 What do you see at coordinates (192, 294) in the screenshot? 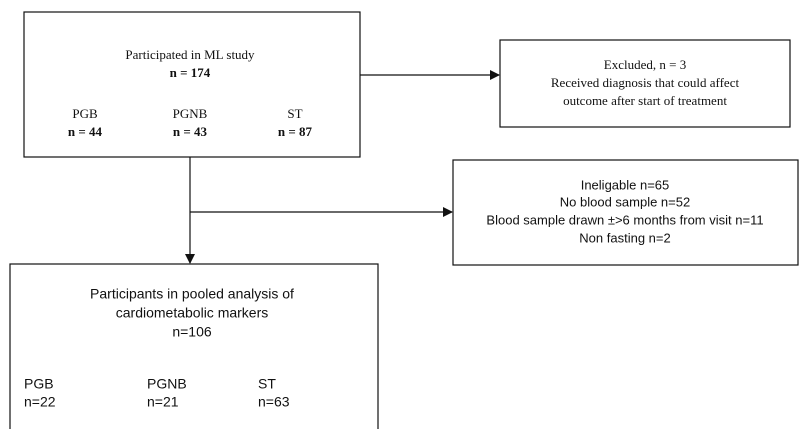
I see `pooled-title: Participants in pooled analysis of` at bounding box center [192, 294].